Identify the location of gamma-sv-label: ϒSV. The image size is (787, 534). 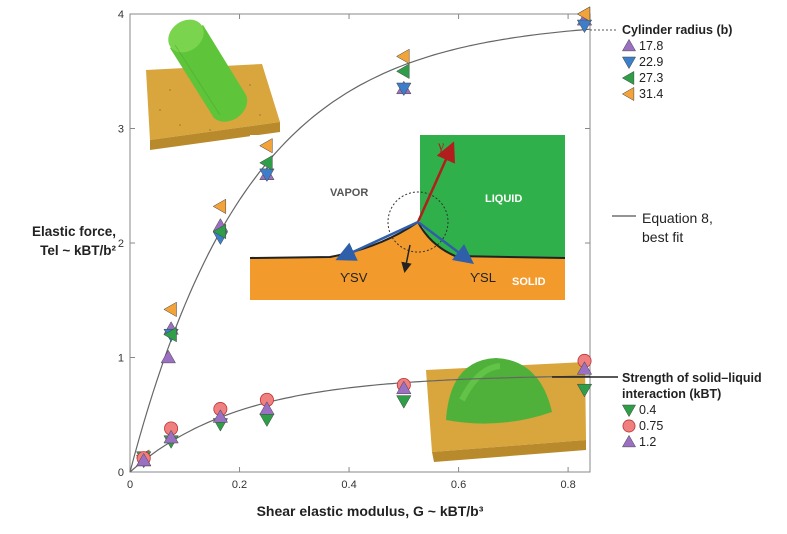
(354, 277).